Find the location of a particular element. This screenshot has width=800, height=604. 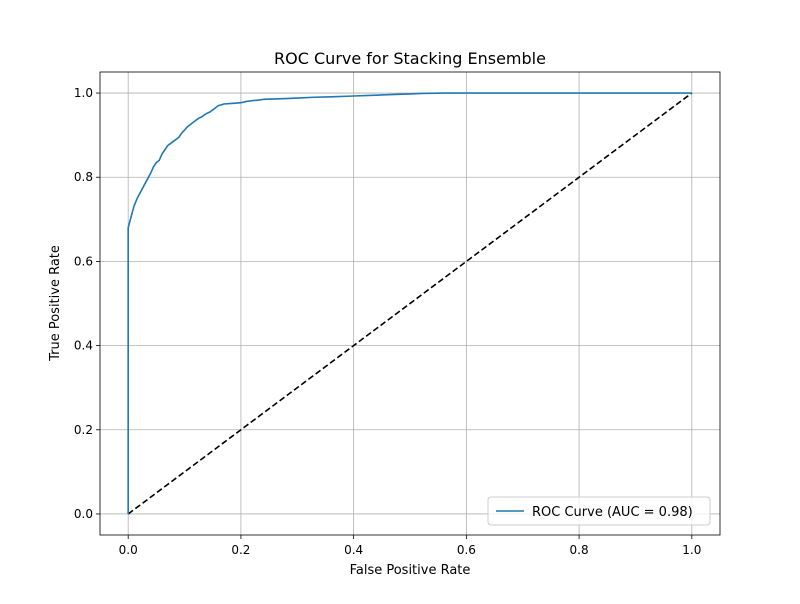

chart-title: ROC Curve for Stacking Ensemble is located at coordinates (410, 58).